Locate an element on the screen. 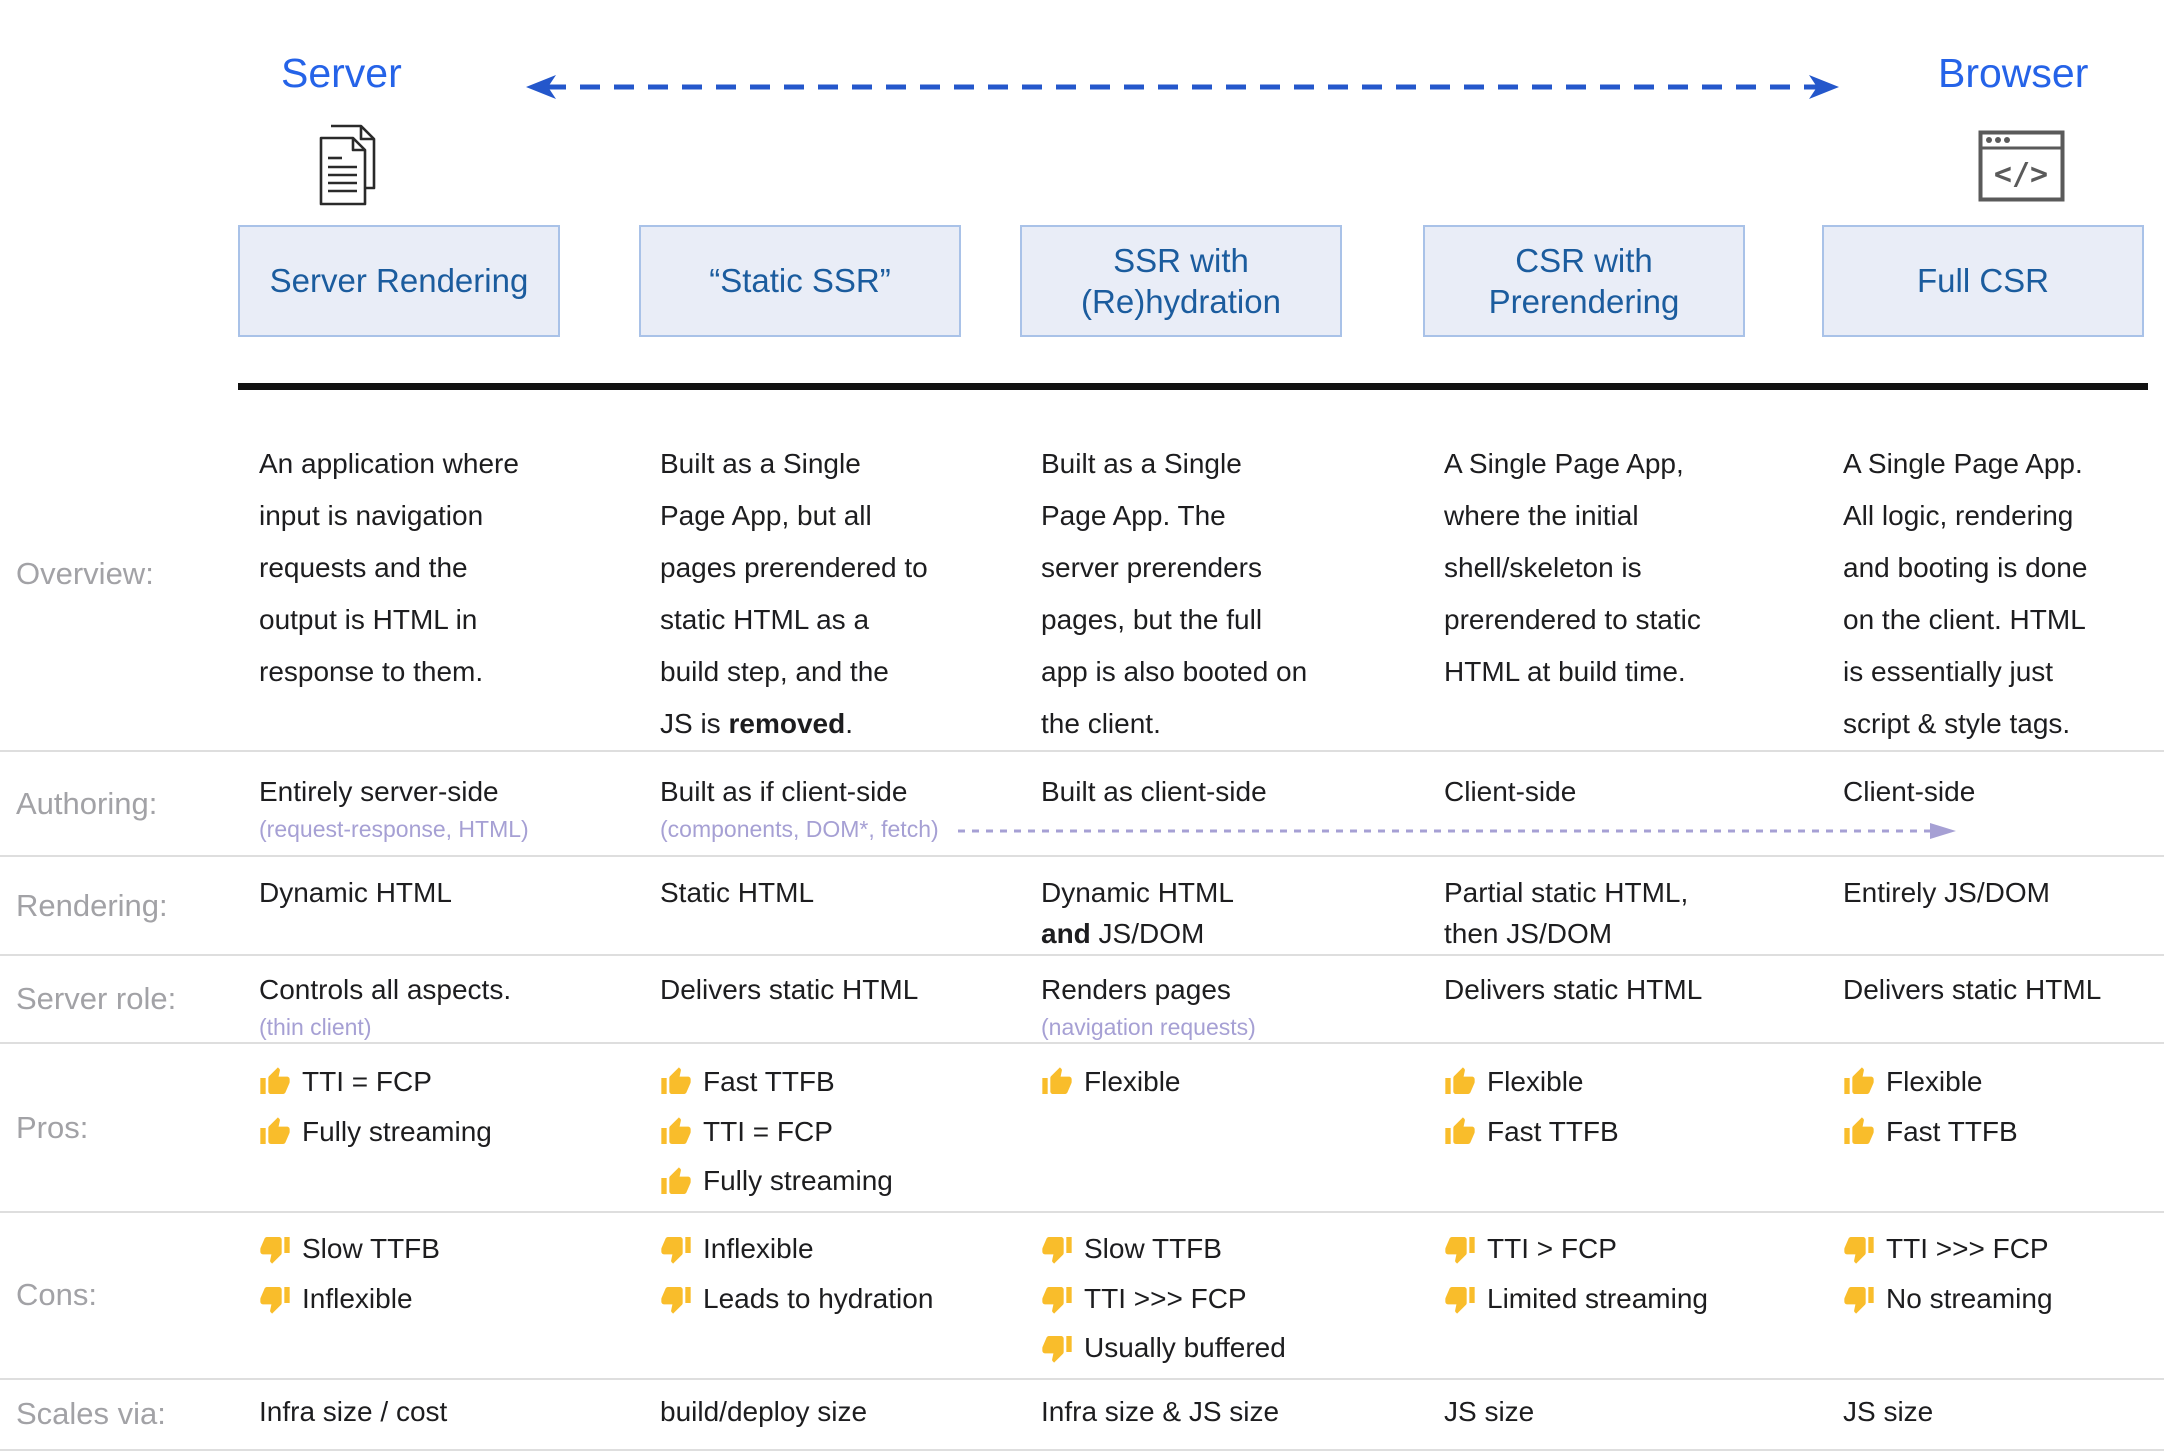 This screenshot has width=2164, height=1455. row-label-authoring: Authoring: is located at coordinates (87, 803).